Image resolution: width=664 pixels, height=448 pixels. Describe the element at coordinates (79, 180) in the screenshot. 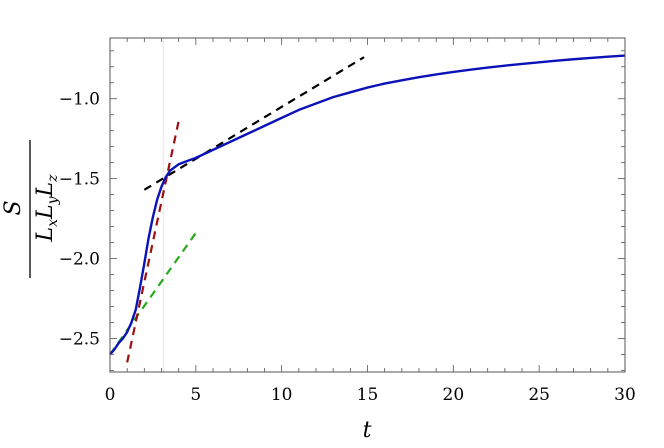

I see `y-tick-label: −1.5` at that location.